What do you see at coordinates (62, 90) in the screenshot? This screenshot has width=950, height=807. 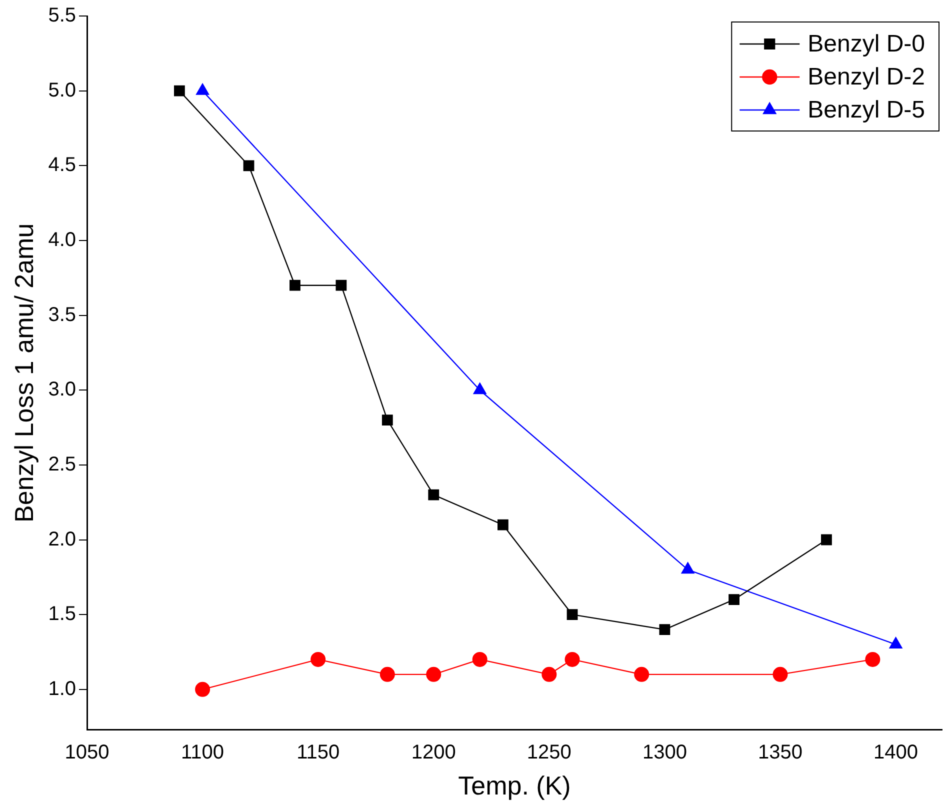 I see `y-tick-label: 5.0` at bounding box center [62, 90].